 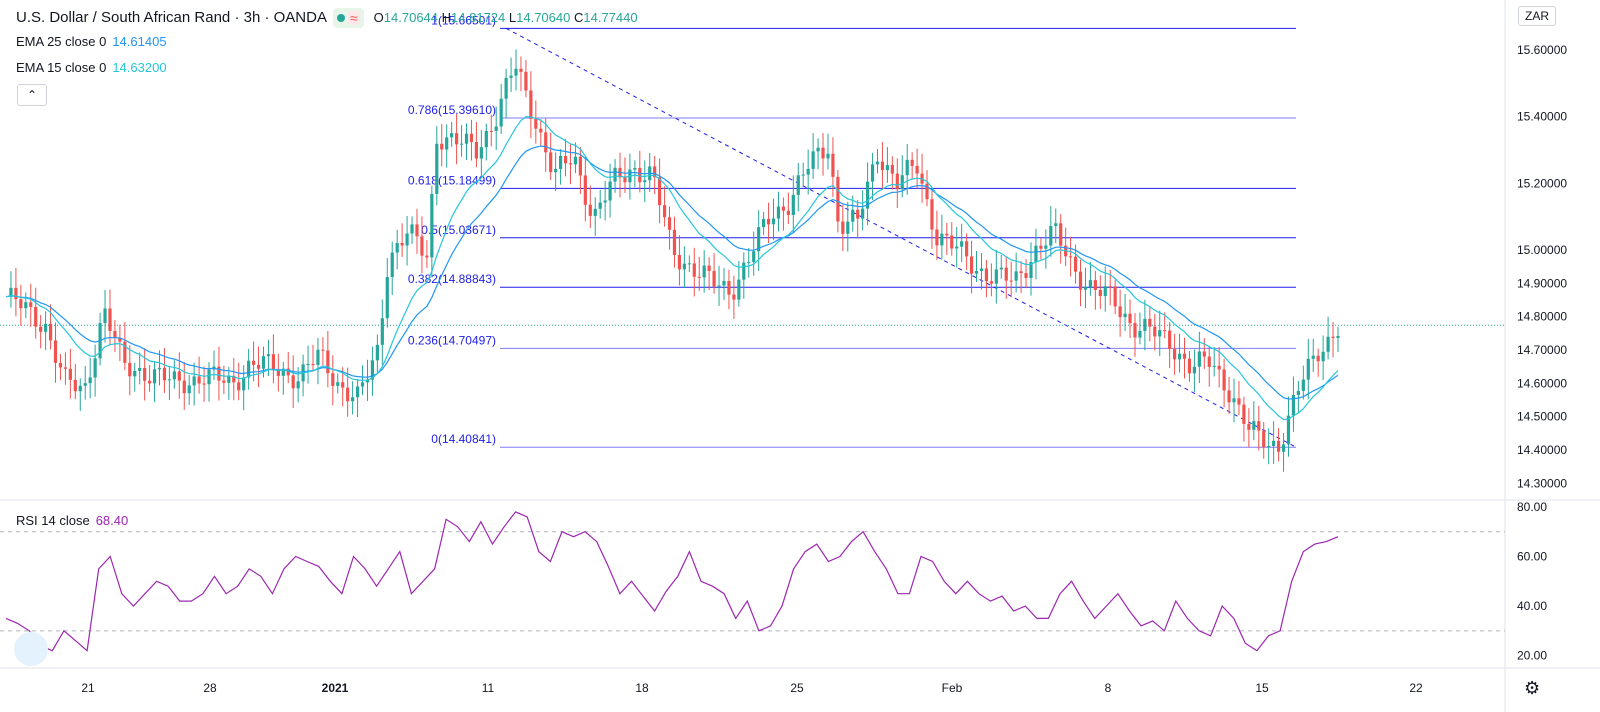 What do you see at coordinates (1542, 383) in the screenshot?
I see `price-tick-label: 14.60000` at bounding box center [1542, 383].